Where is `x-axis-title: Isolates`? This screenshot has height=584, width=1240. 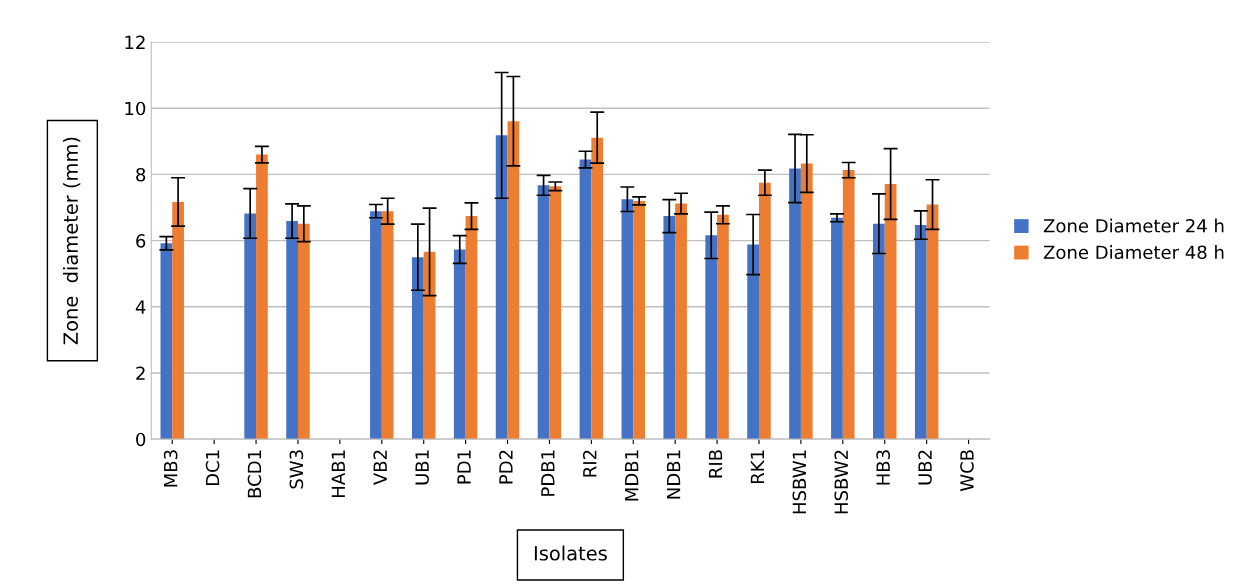
x-axis-title: Isolates is located at coordinates (570, 553).